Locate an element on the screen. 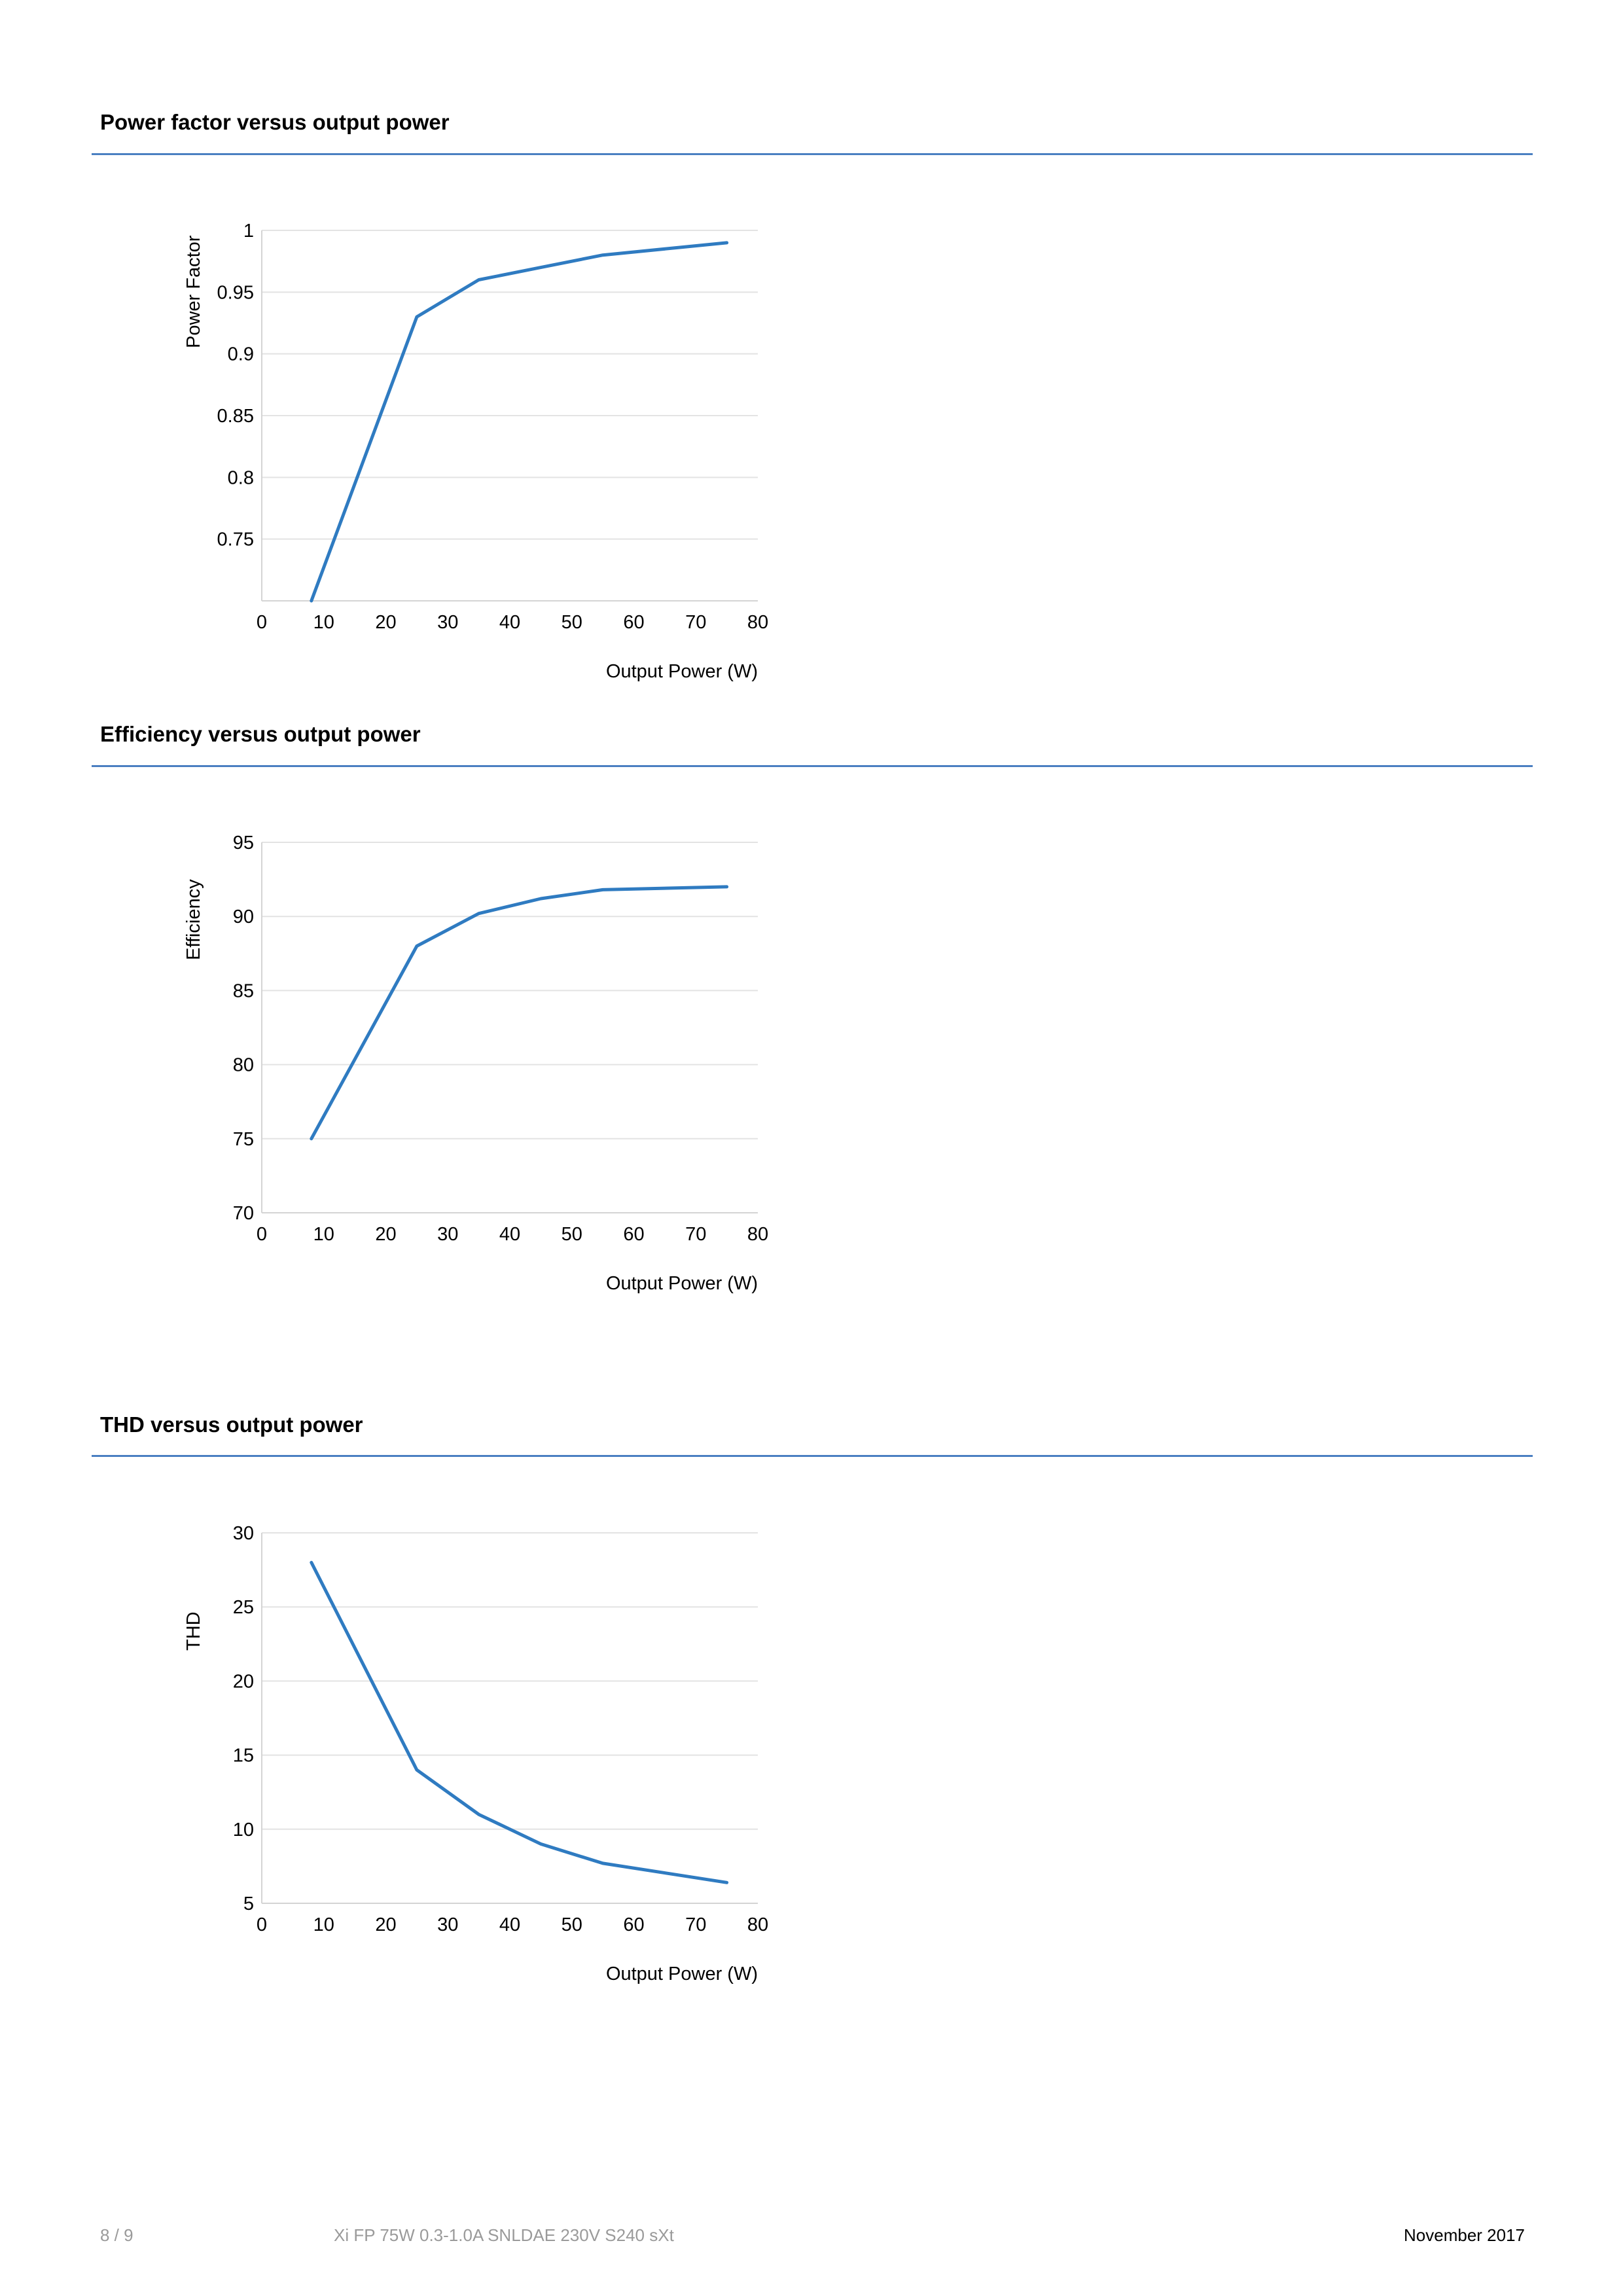 The image size is (1623, 2296). y-tick-label: 10 is located at coordinates (243, 1830).